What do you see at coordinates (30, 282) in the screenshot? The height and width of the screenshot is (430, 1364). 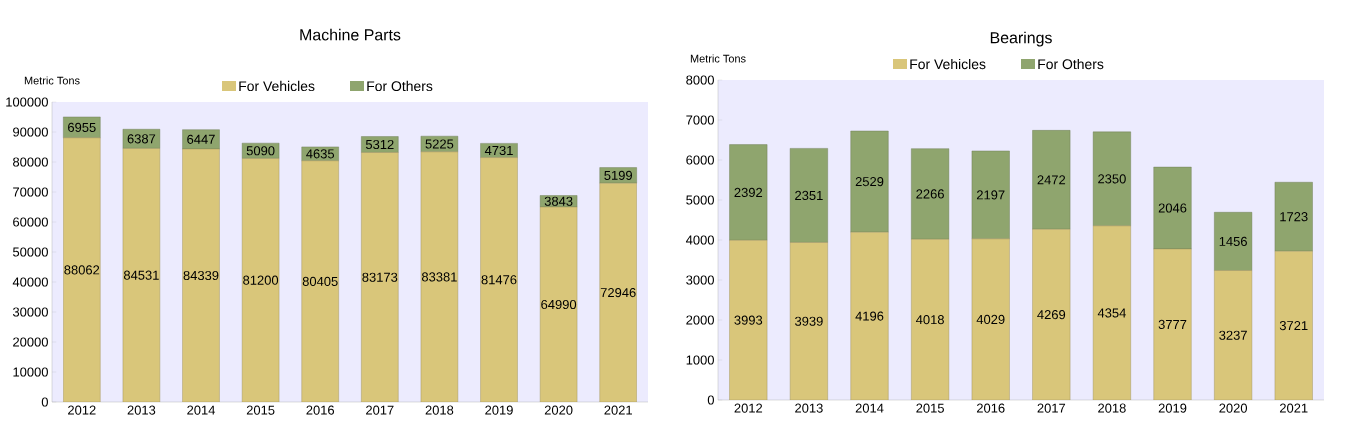 I see `y-tick-label: 40000` at bounding box center [30, 282].